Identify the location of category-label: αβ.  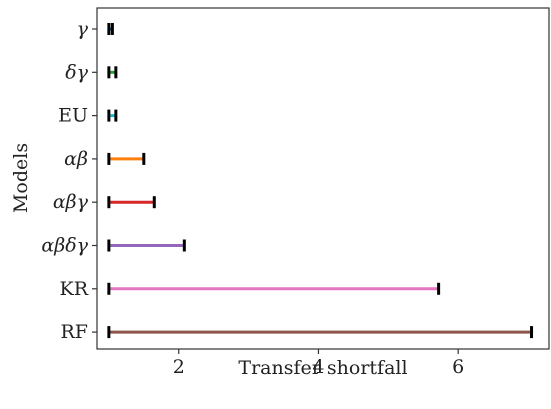
(76, 159).